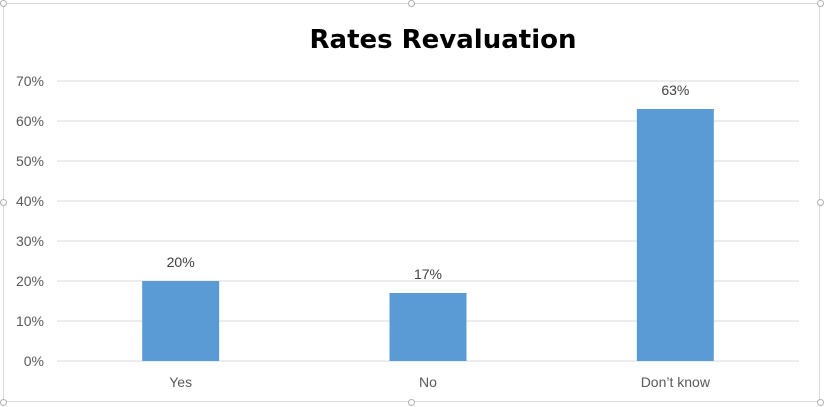  What do you see at coordinates (443, 40) in the screenshot?
I see `chart-title: Rates Revaluation` at bounding box center [443, 40].